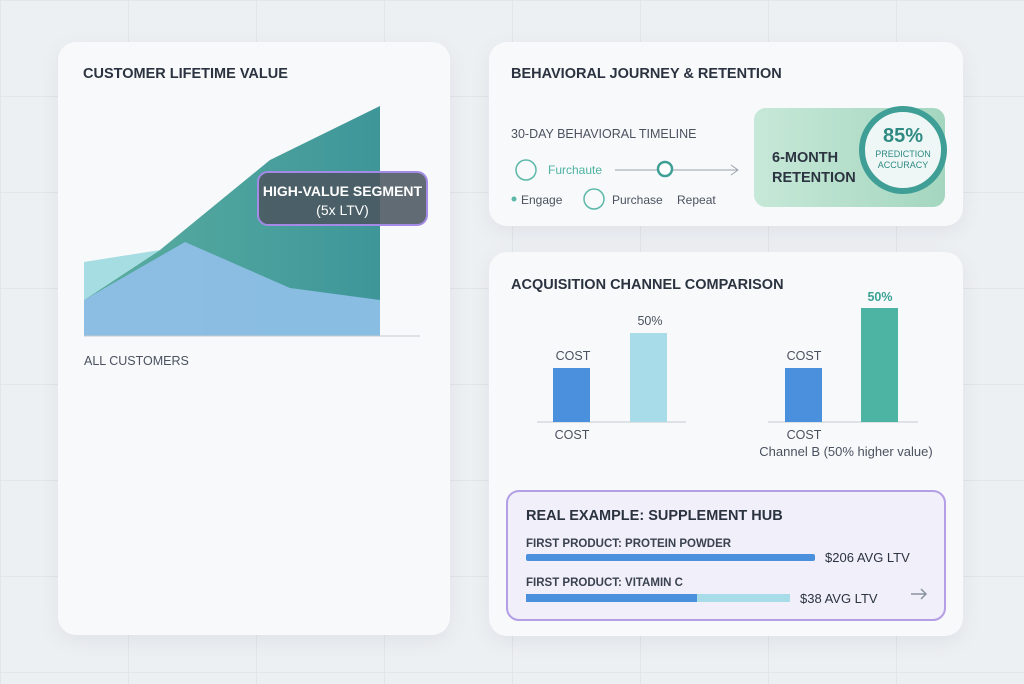 This screenshot has width=1024, height=684. Describe the element at coordinates (646, 74) in the screenshot. I see `title: BEHAVIORAL JOURNEY & RETENTION` at that location.